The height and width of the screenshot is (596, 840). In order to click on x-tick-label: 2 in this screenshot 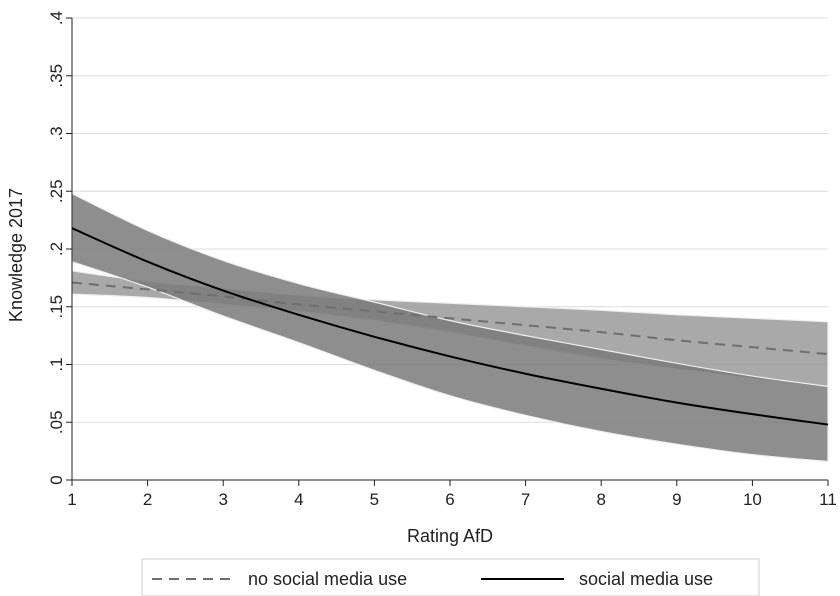, I will do `click(147, 499)`.